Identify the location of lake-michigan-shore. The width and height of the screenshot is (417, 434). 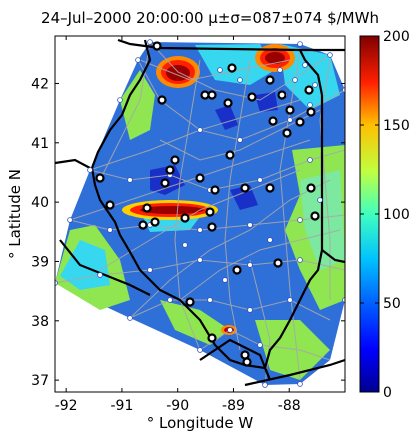
(311, 72).